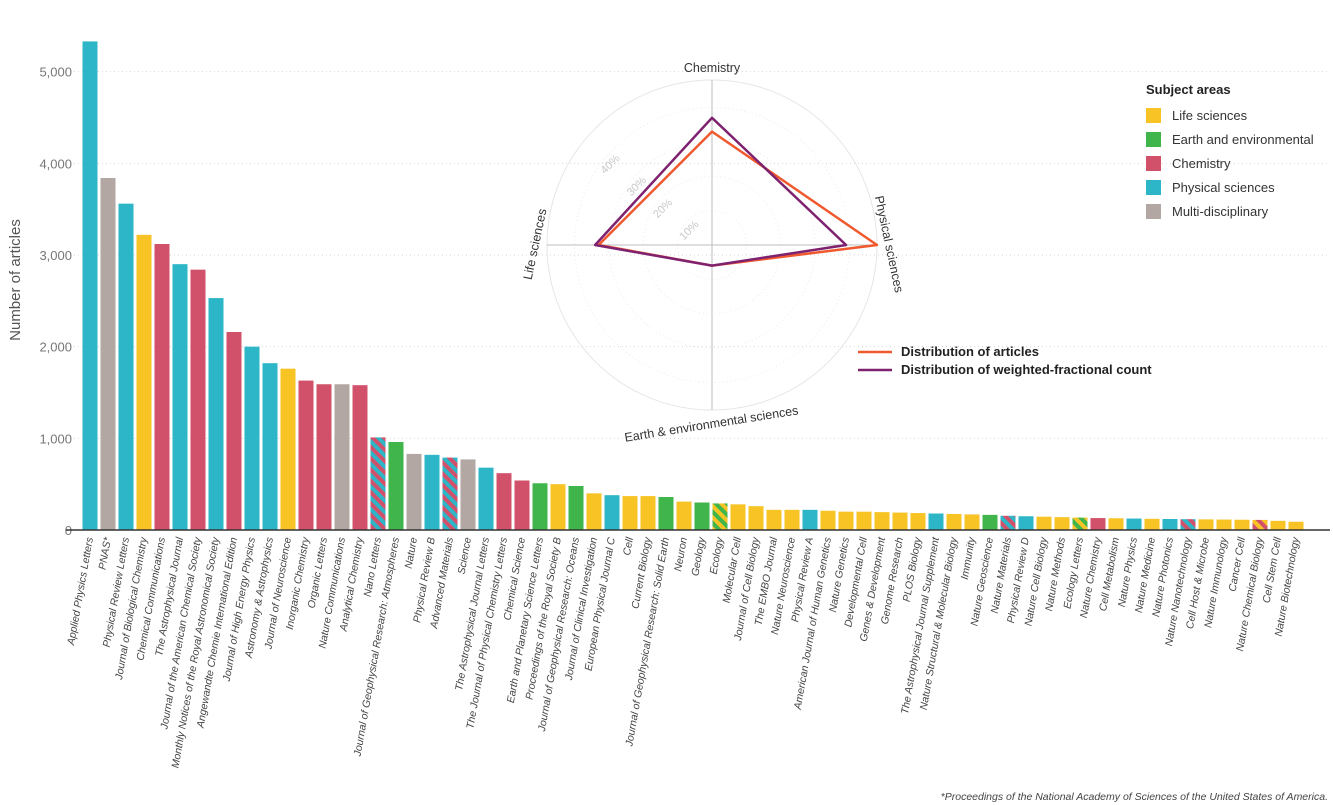 This screenshot has height=805, width=1333. Describe the element at coordinates (698, 556) in the screenshot. I see `category-label: Geology` at that location.